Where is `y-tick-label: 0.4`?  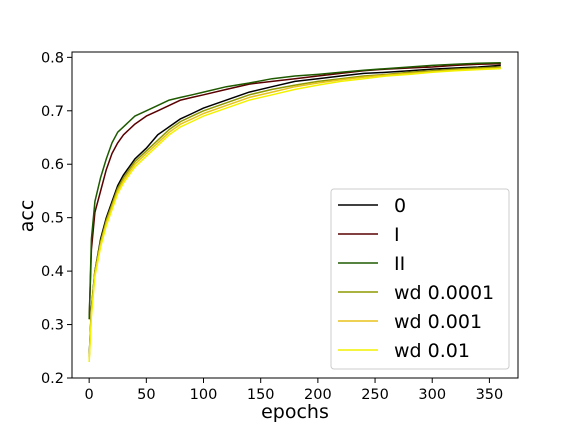
y-tick-label: 0.4 is located at coordinates (52, 272).